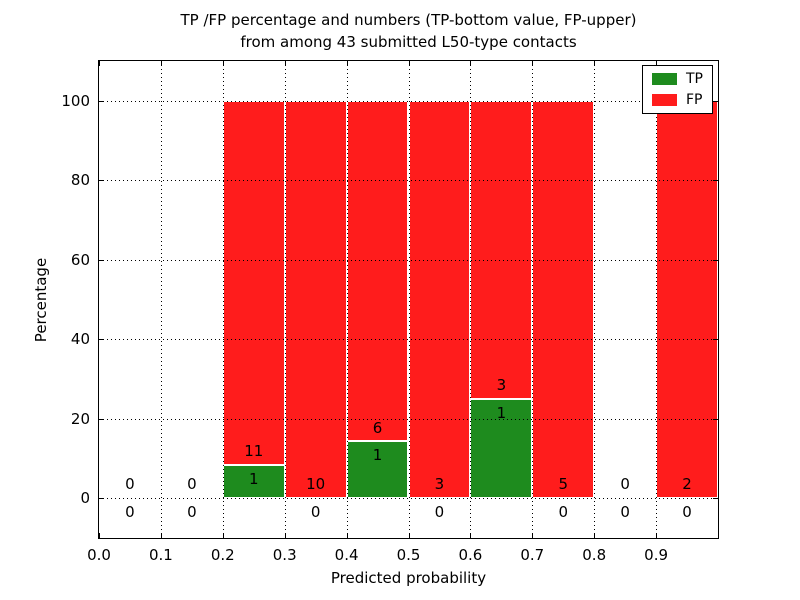  What do you see at coordinates (594, 555) in the screenshot?
I see `x-tick-label: 0.8` at bounding box center [594, 555].